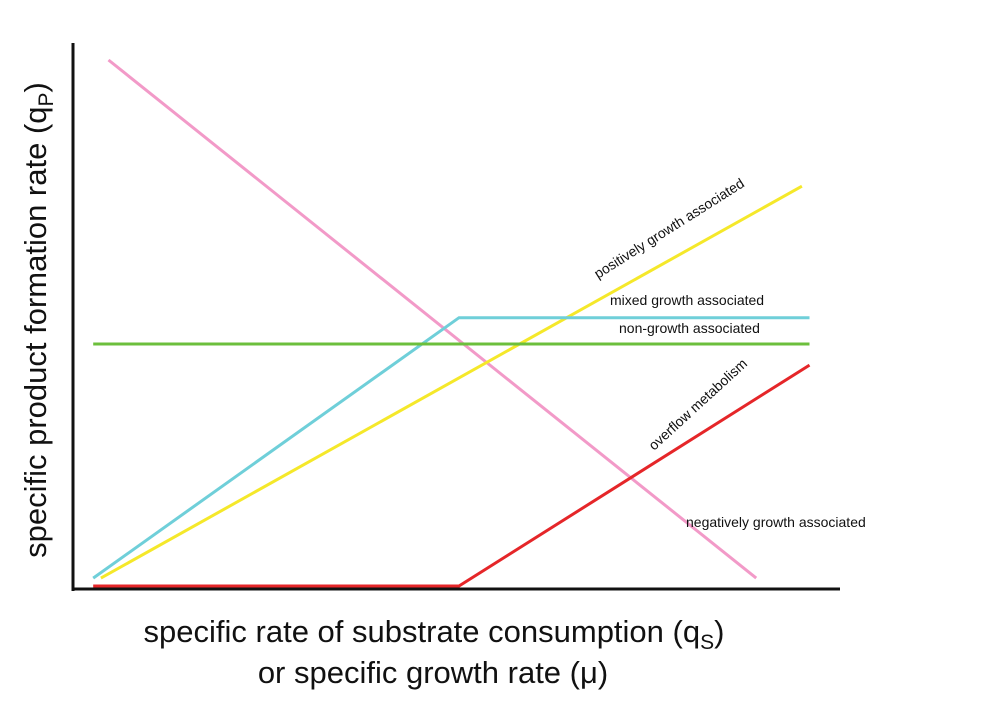 The height and width of the screenshot is (701, 1001). I want to click on label-positively-growth-associated: positively growth associated, so click(669, 228).